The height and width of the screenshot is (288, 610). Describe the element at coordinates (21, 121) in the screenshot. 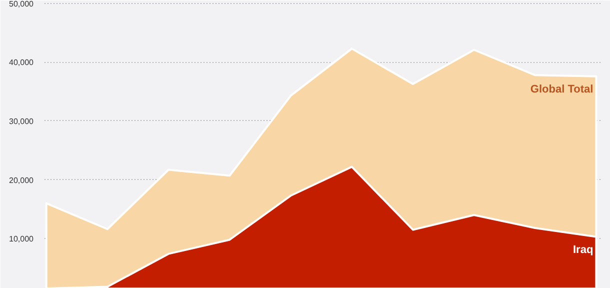

I see `y-tick-label: 30,000` at that location.